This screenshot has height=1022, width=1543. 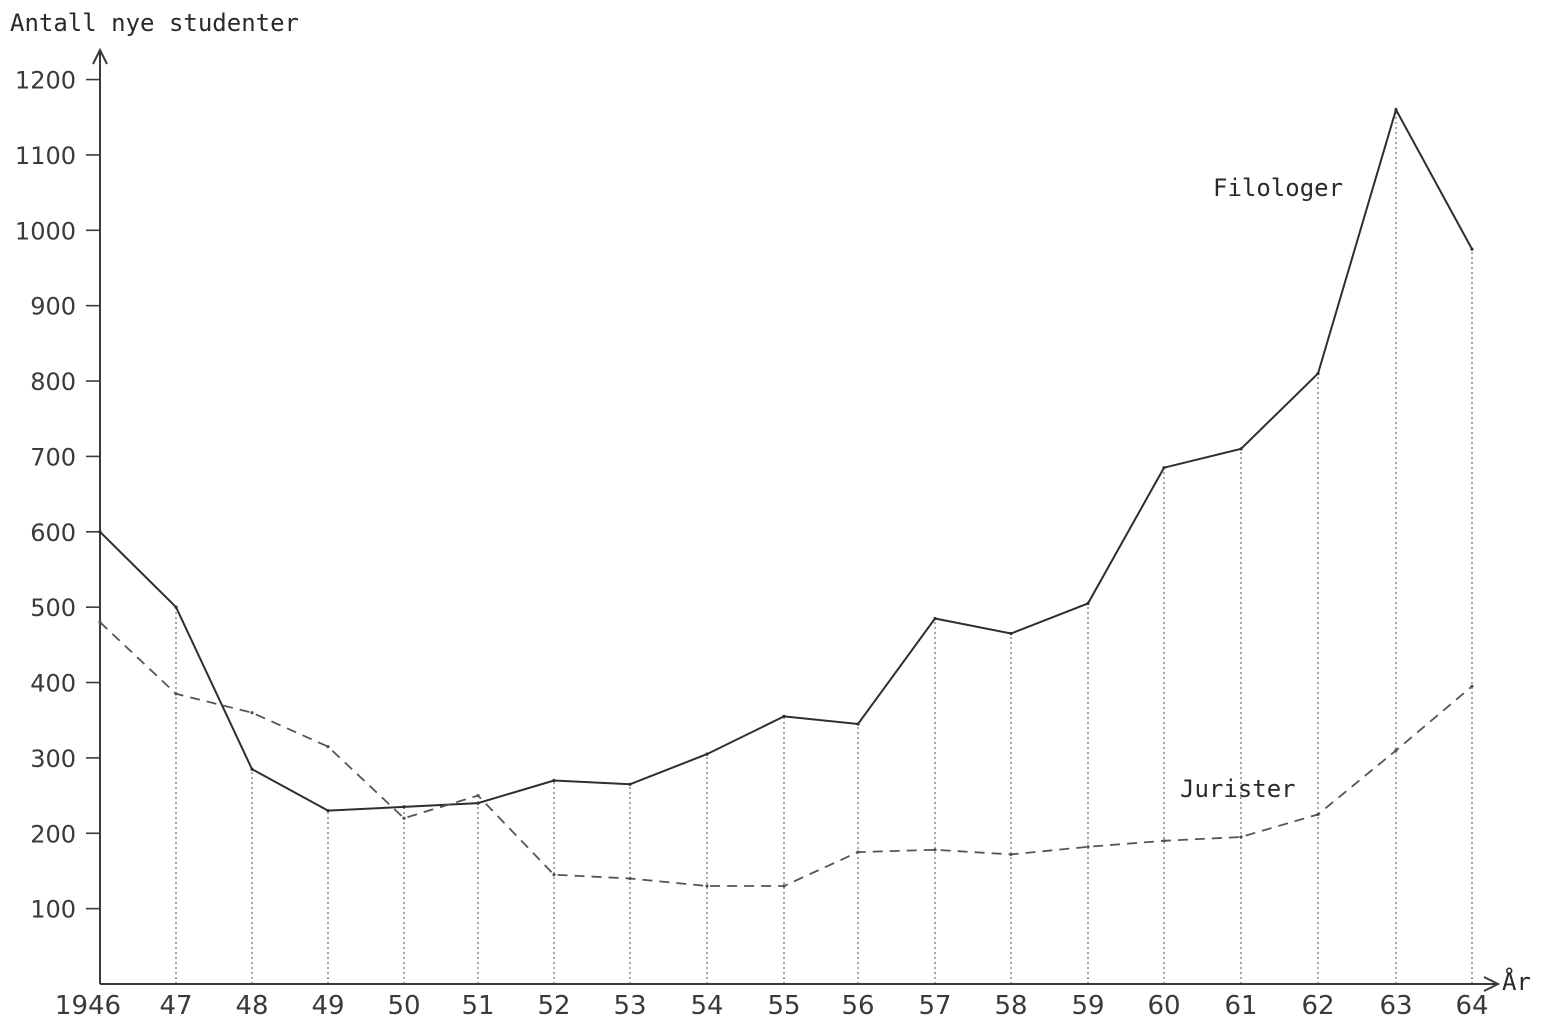 I want to click on x-tick-label: 53, so click(x=629, y=1006).